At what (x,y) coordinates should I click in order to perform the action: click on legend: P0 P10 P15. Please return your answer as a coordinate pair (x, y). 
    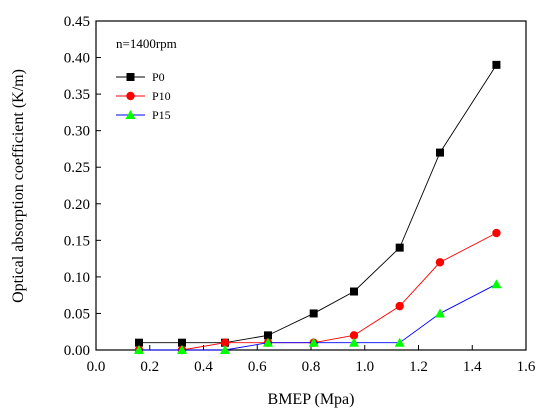
    Looking at the image, I should click on (143, 96).